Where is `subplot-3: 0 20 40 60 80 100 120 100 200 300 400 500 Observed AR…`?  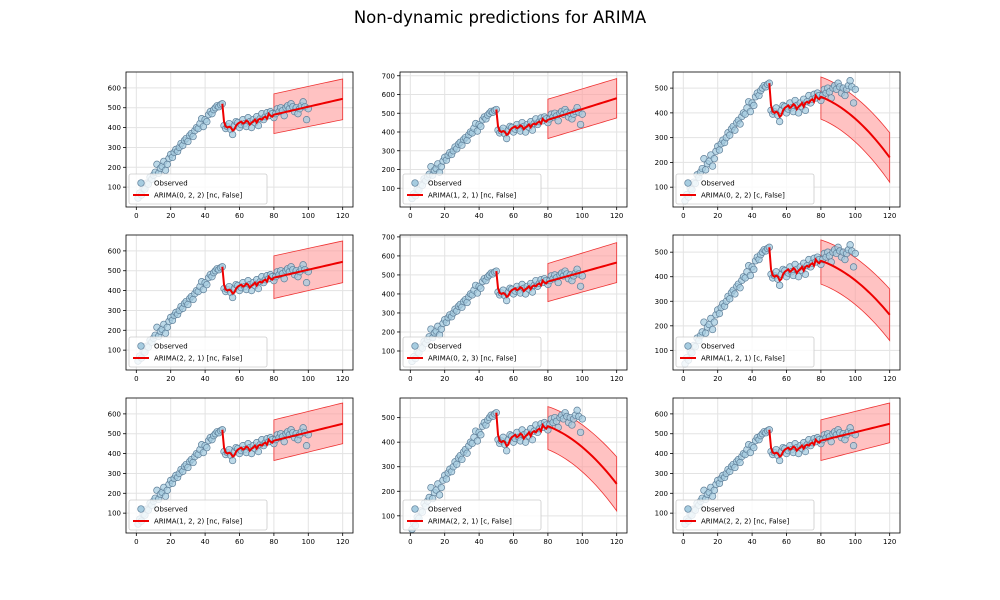 subplot-3: 0 20 40 60 80 100 120 100 200 300 400 500 Observed AR… is located at coordinates (778, 145).